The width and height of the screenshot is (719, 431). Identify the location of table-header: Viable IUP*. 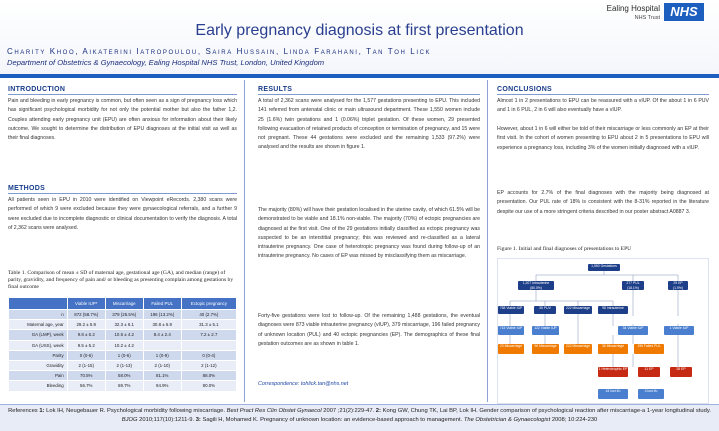
(86, 303).